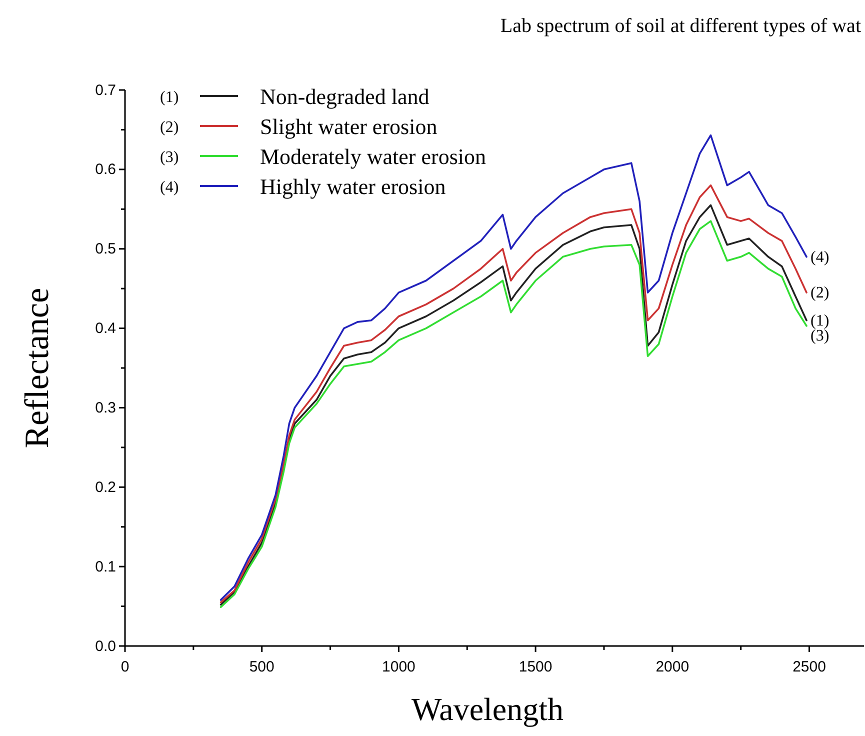 The width and height of the screenshot is (865, 736). Describe the element at coordinates (105, 90) in the screenshot. I see `y-tick-label: 0.7` at that location.